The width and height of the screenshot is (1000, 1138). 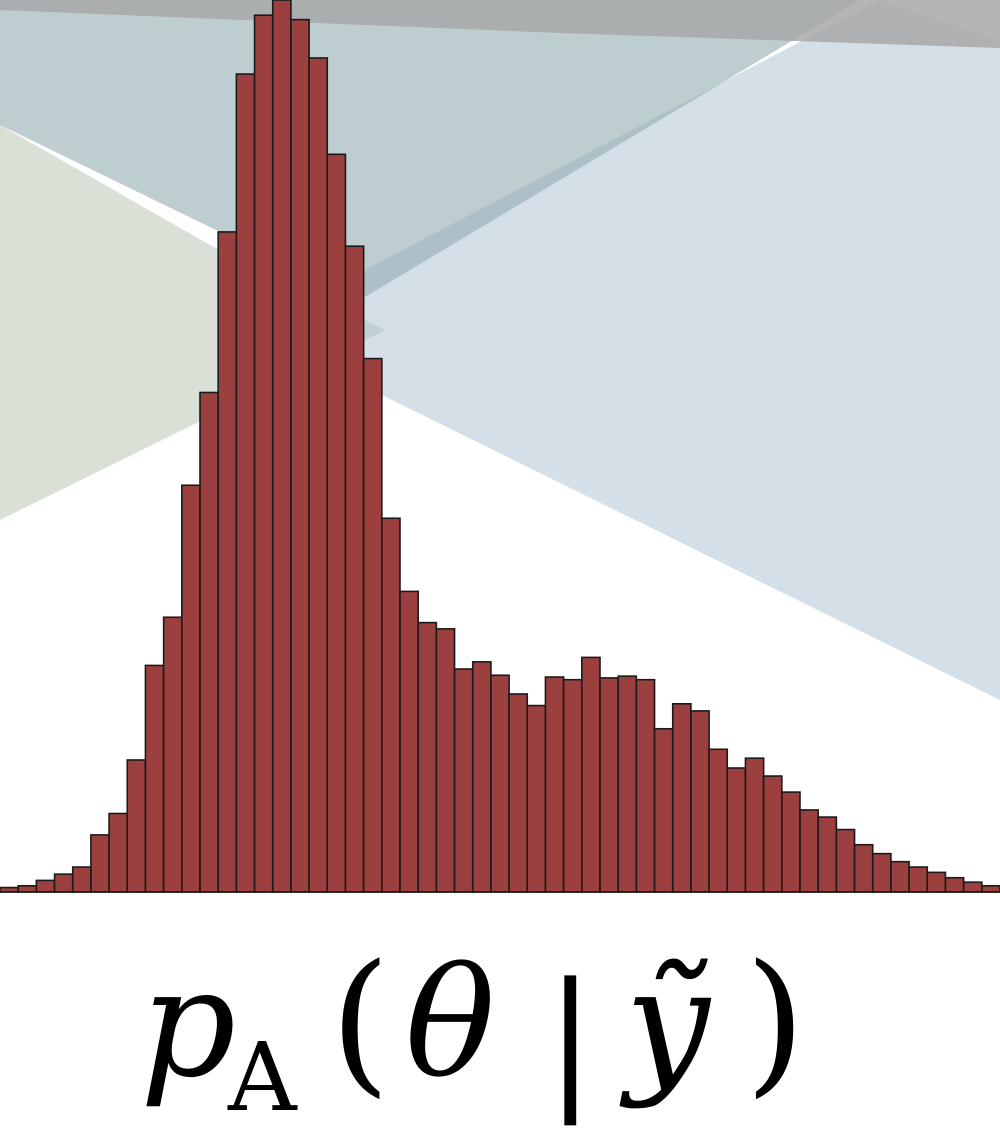 I want to click on label-y-tilde: ỹ, so click(x=665, y=1024).